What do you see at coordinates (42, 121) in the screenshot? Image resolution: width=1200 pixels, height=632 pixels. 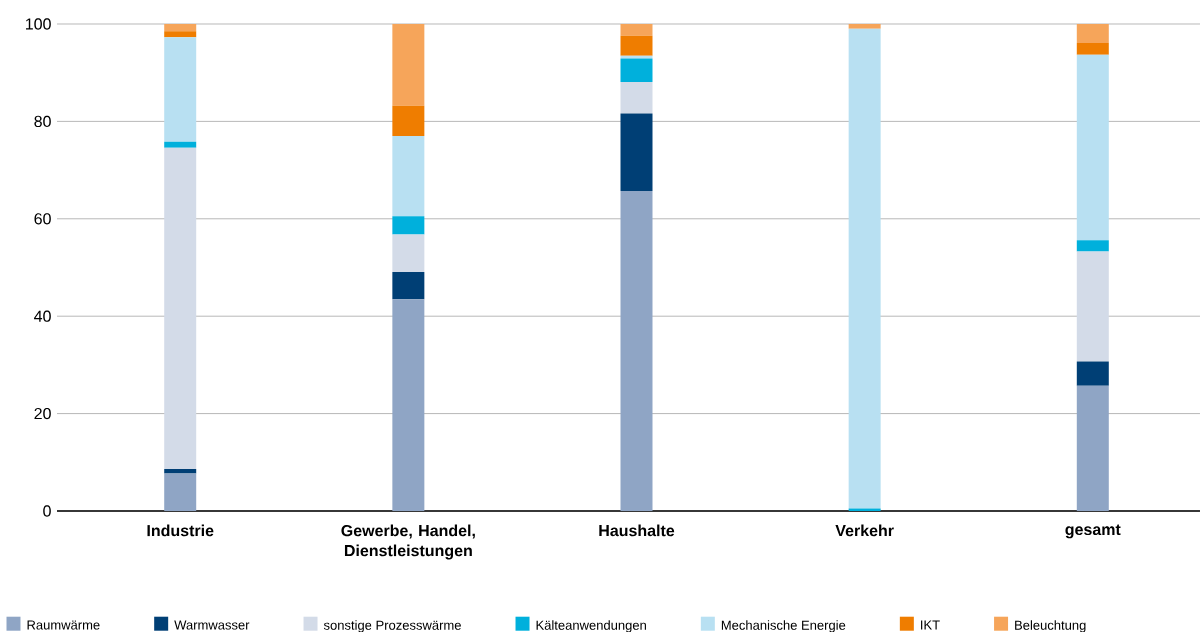 I see `y-tick-label: 80` at bounding box center [42, 121].